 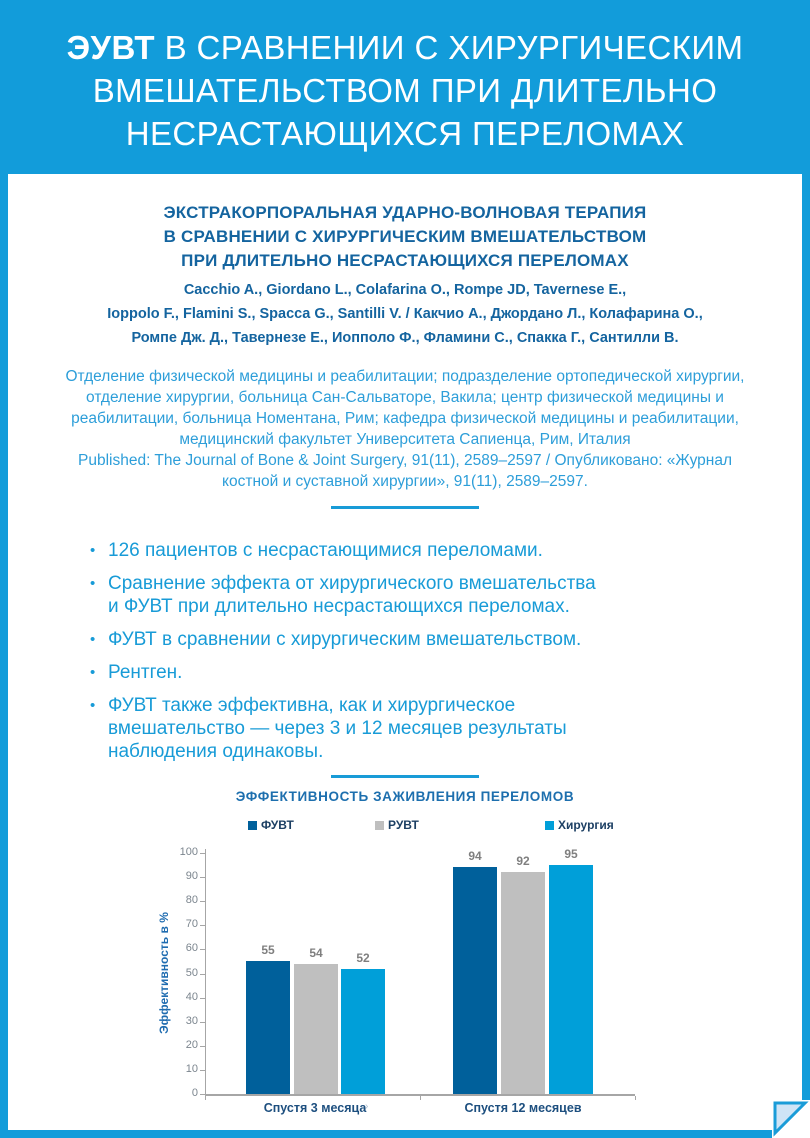 I want to click on chart-title: ЭФФЕКТИВНОСТЬ ЗАЖИВЛЕНИЯ ПЕРЕЛОМОВ, so click(x=405, y=796).